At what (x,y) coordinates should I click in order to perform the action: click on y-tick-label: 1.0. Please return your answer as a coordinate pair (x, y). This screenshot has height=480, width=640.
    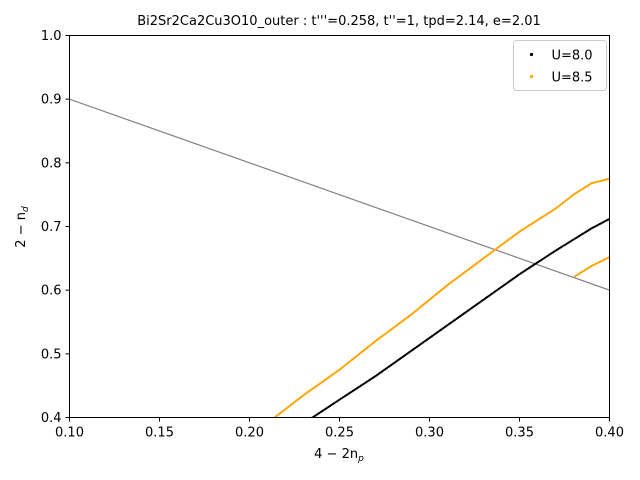
    Looking at the image, I should click on (51, 36).